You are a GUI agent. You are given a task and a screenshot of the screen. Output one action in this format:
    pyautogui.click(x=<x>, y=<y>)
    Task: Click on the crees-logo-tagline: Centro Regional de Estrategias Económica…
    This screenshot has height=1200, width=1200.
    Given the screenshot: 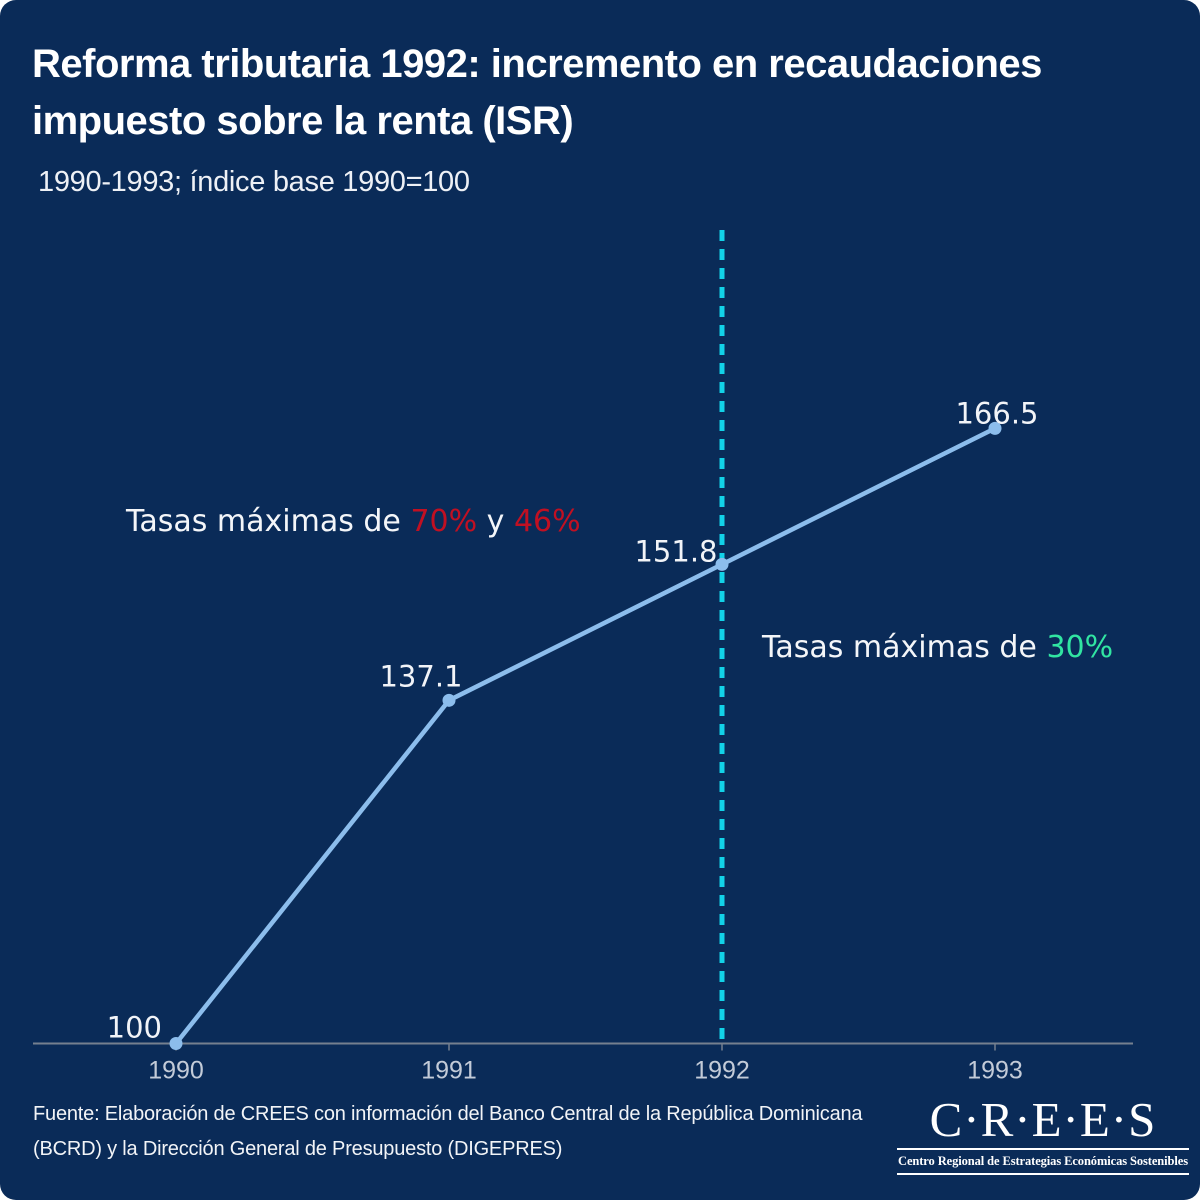 What is the action you would take?
    pyautogui.click(x=1043, y=1161)
    